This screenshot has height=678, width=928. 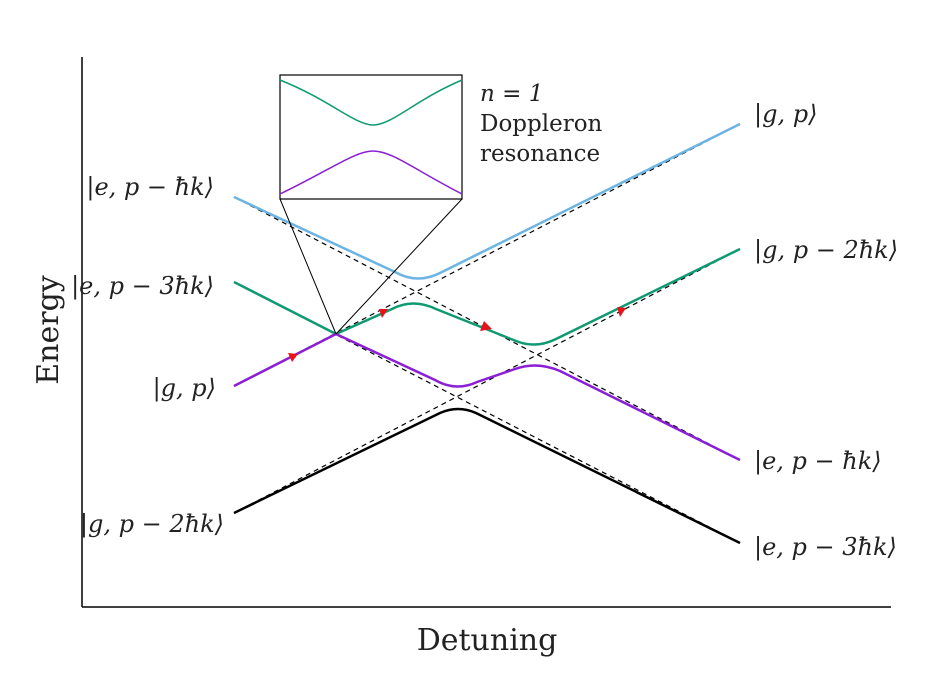 I want to click on left-label-e-p-hk: |e, p − ħk⟩, so click(x=150, y=187).